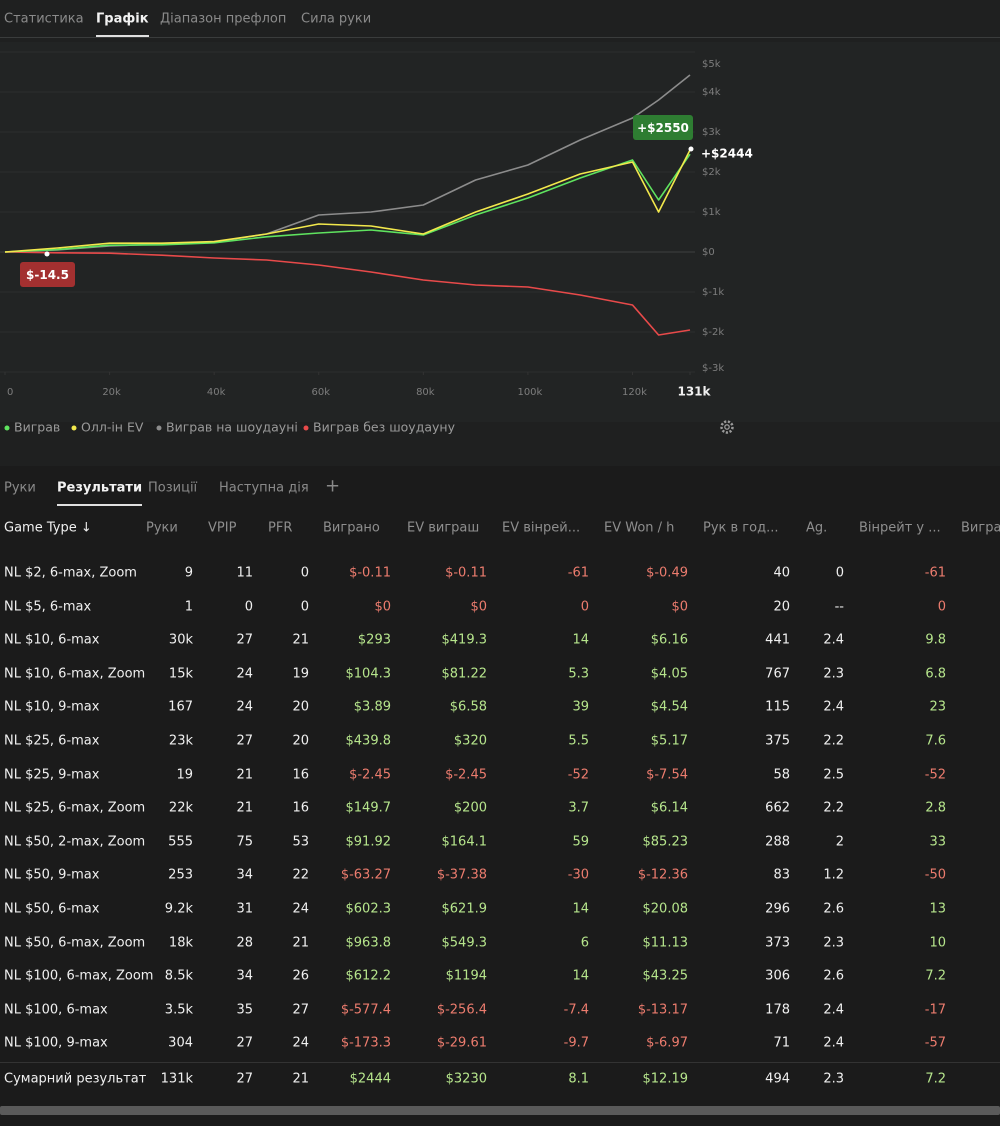  What do you see at coordinates (20, 488) in the screenshot?
I see `bottom-tab: Руки` at bounding box center [20, 488].